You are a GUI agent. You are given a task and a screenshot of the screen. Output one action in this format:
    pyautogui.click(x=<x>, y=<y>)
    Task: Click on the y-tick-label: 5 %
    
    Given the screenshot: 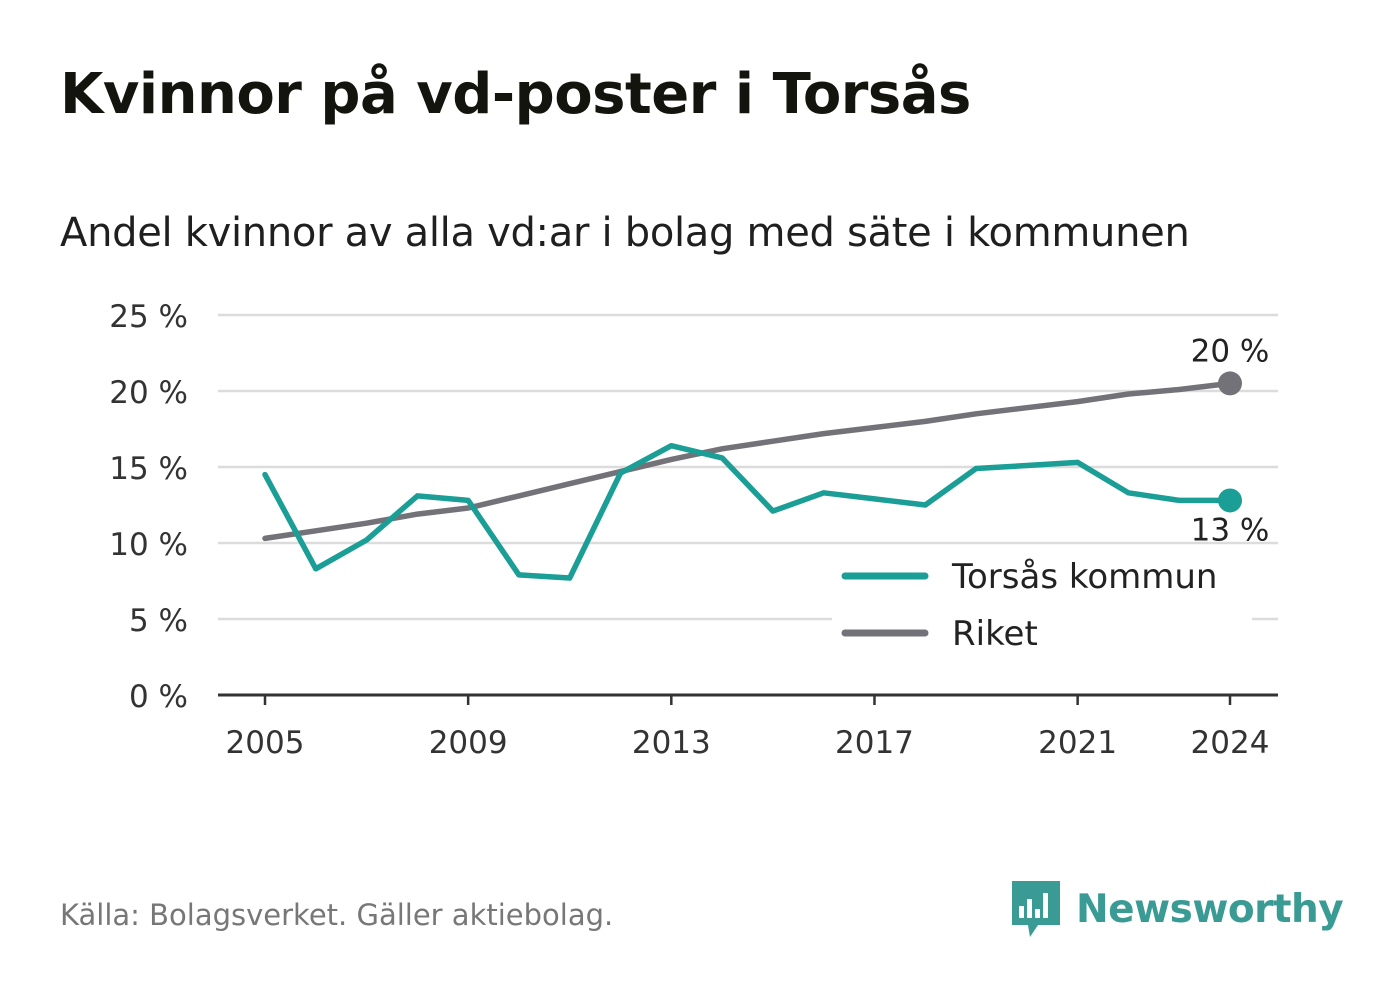 What is the action you would take?
    pyautogui.click(x=158, y=621)
    